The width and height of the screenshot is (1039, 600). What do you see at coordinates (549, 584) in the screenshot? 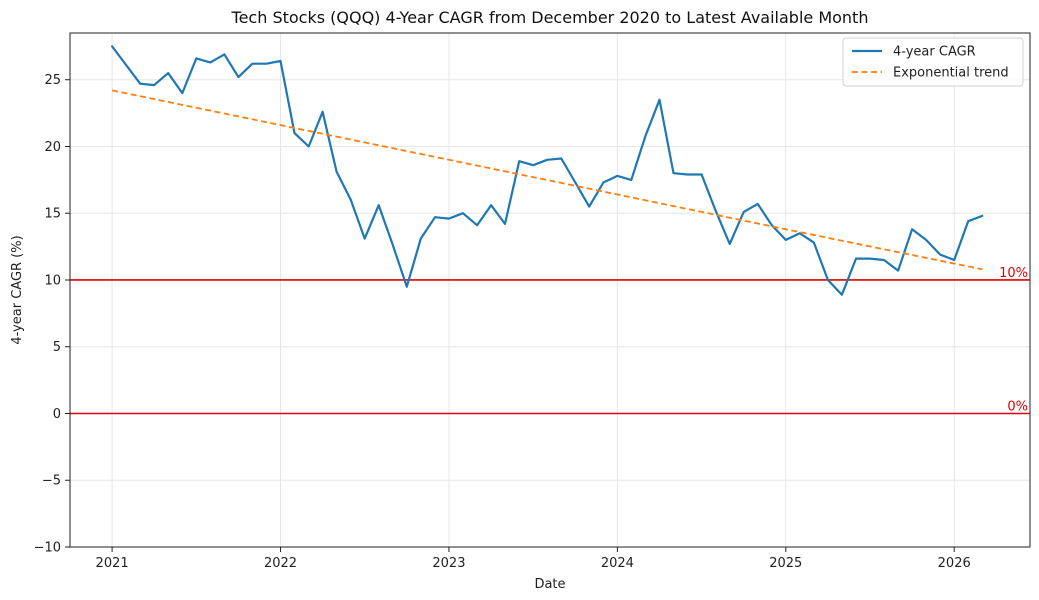
I see `x-axis-label: Date` at bounding box center [549, 584].